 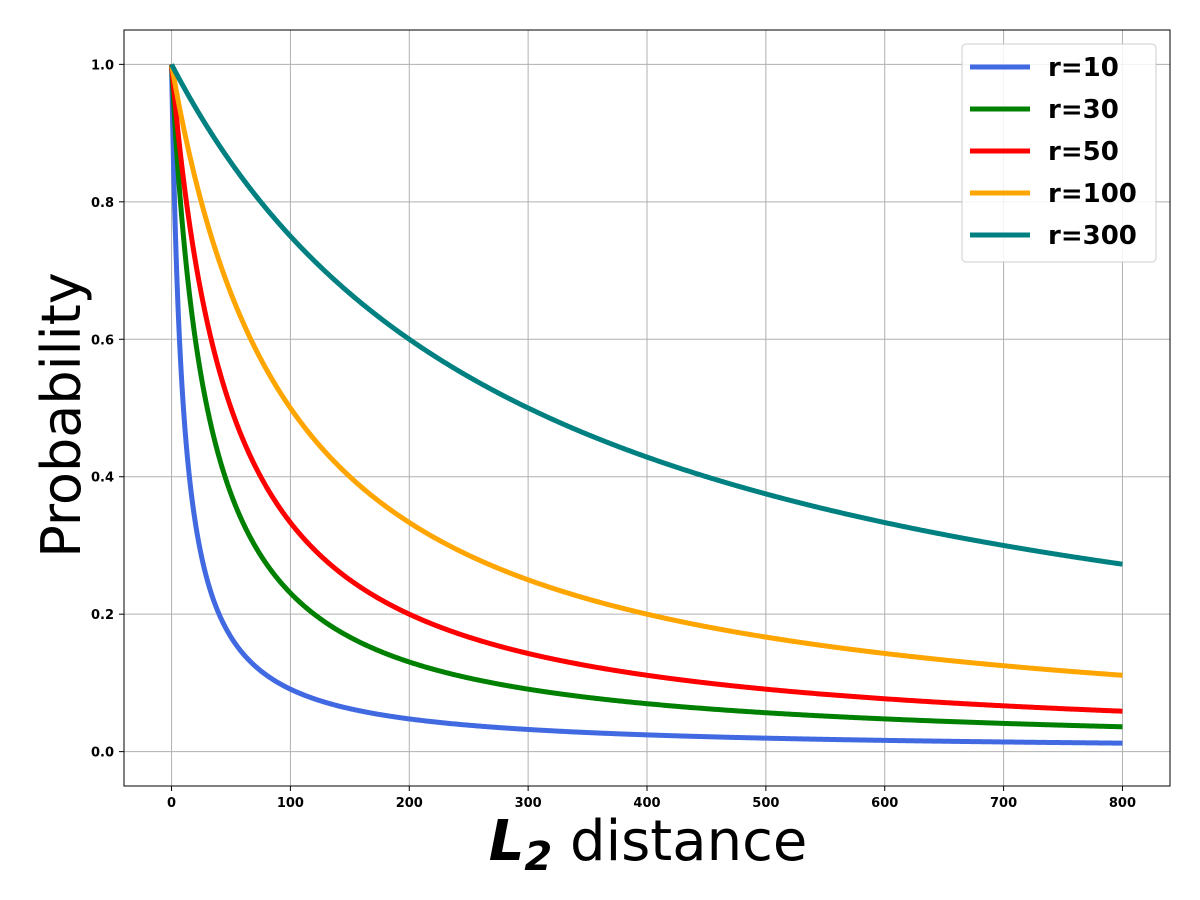 I want to click on legend: r=10 r=30 r=50 r=100 r=300, so click(x=1059, y=153).